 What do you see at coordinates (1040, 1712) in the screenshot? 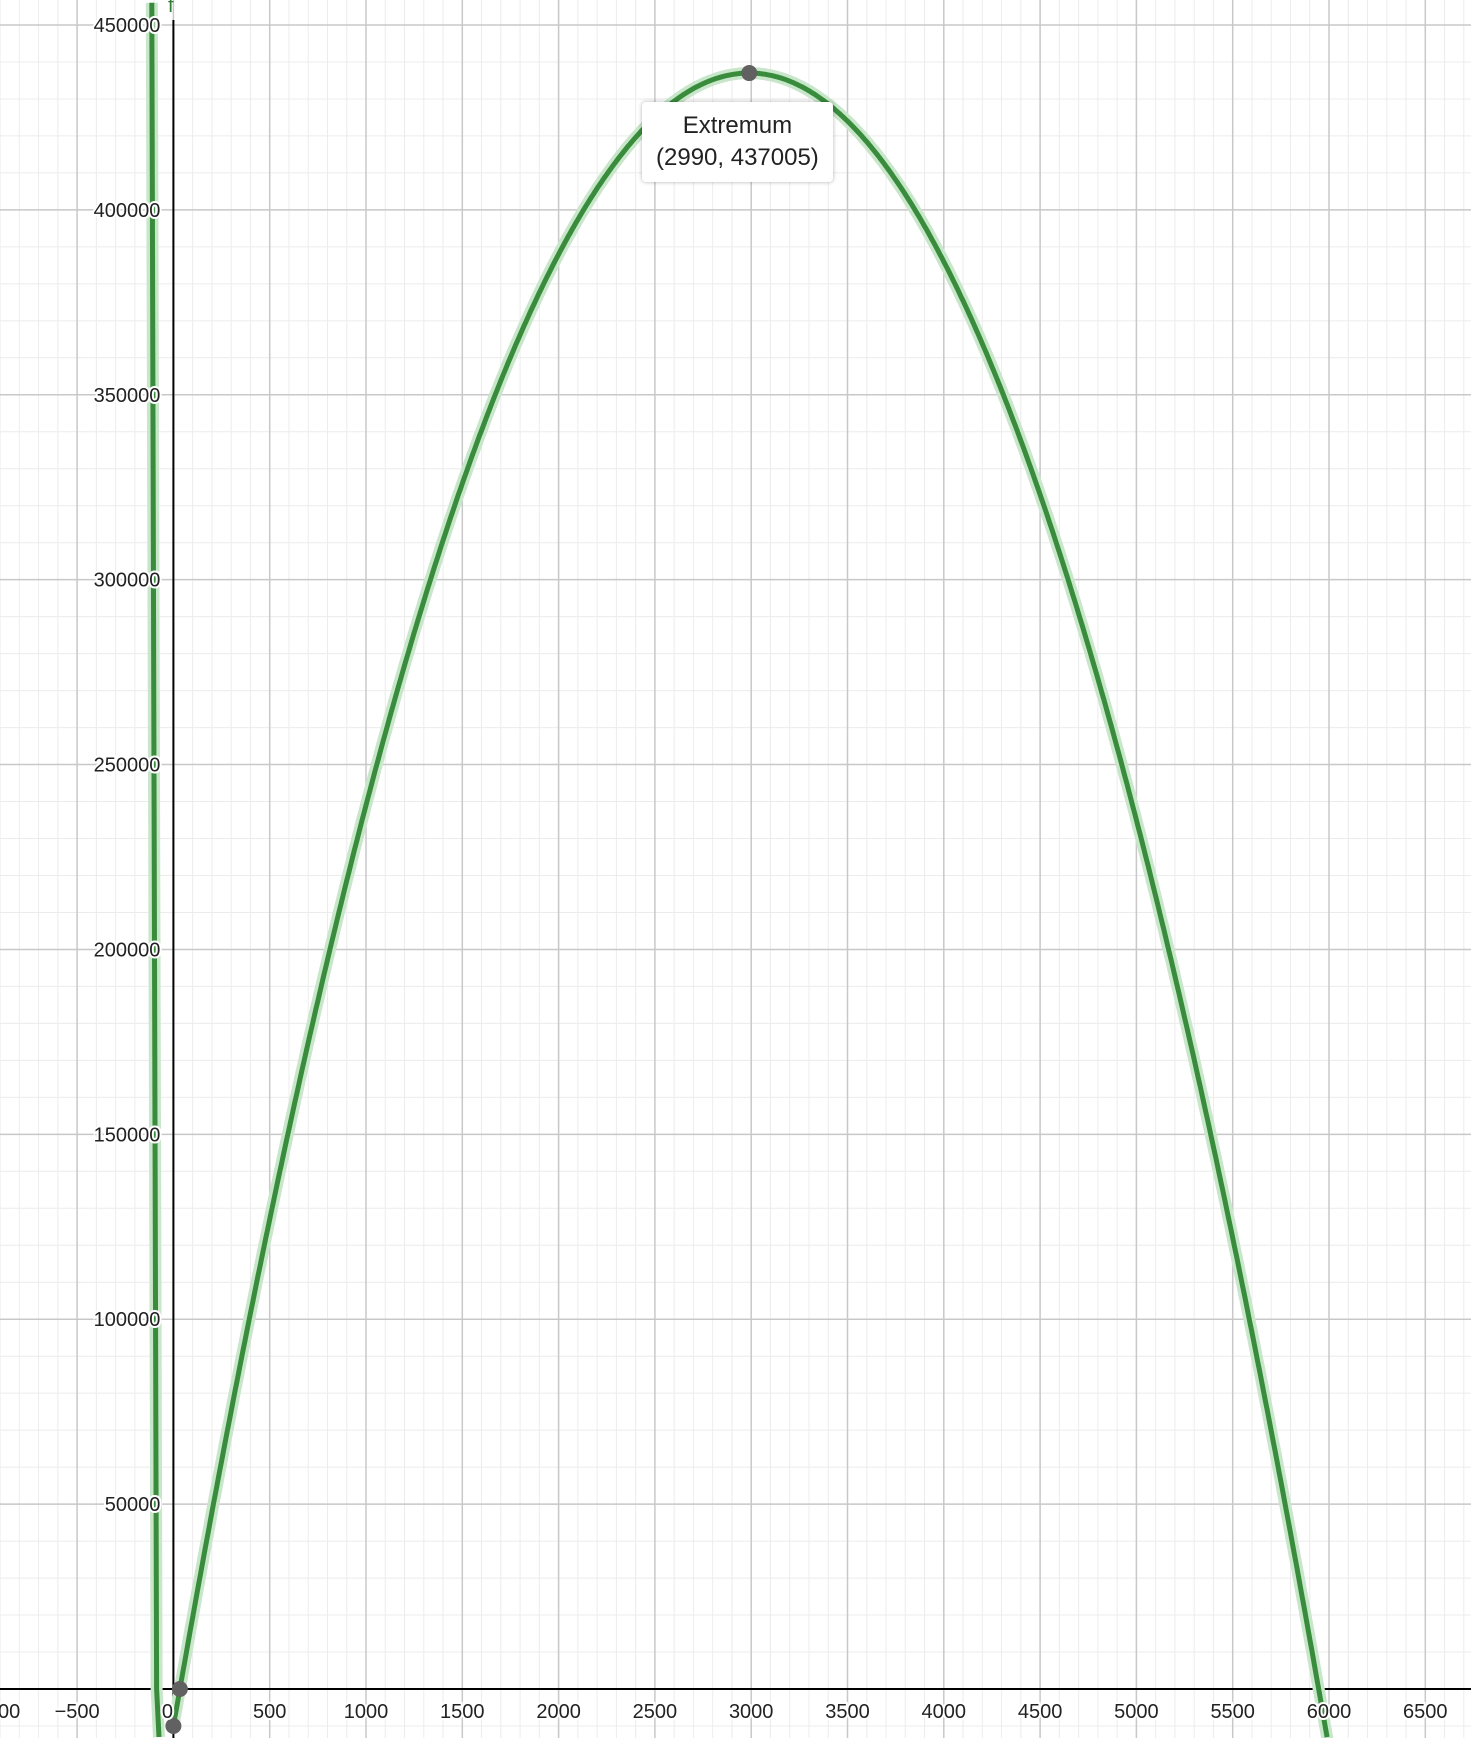
I see `x-tick-label: 4500` at bounding box center [1040, 1712].